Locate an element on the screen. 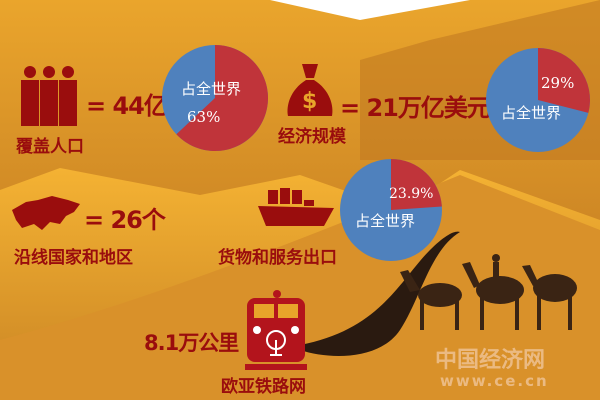 Image resolution: width=600 pixels, height=400 pixels. countries-label: 沿线国家和地区 is located at coordinates (73, 258).